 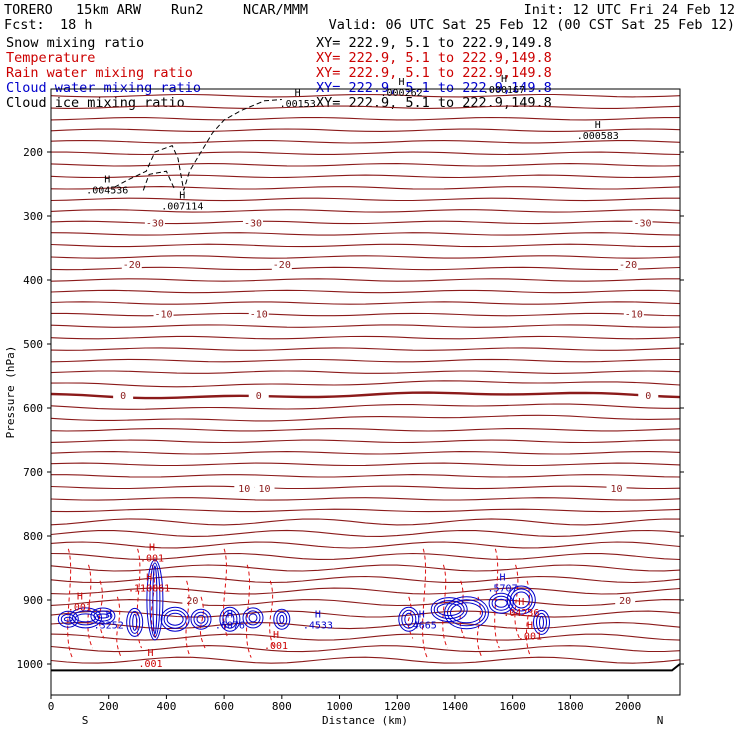 What do you see at coordinates (634, 314) in the screenshot?
I see `temperature-contour-label: -10` at bounding box center [634, 314].